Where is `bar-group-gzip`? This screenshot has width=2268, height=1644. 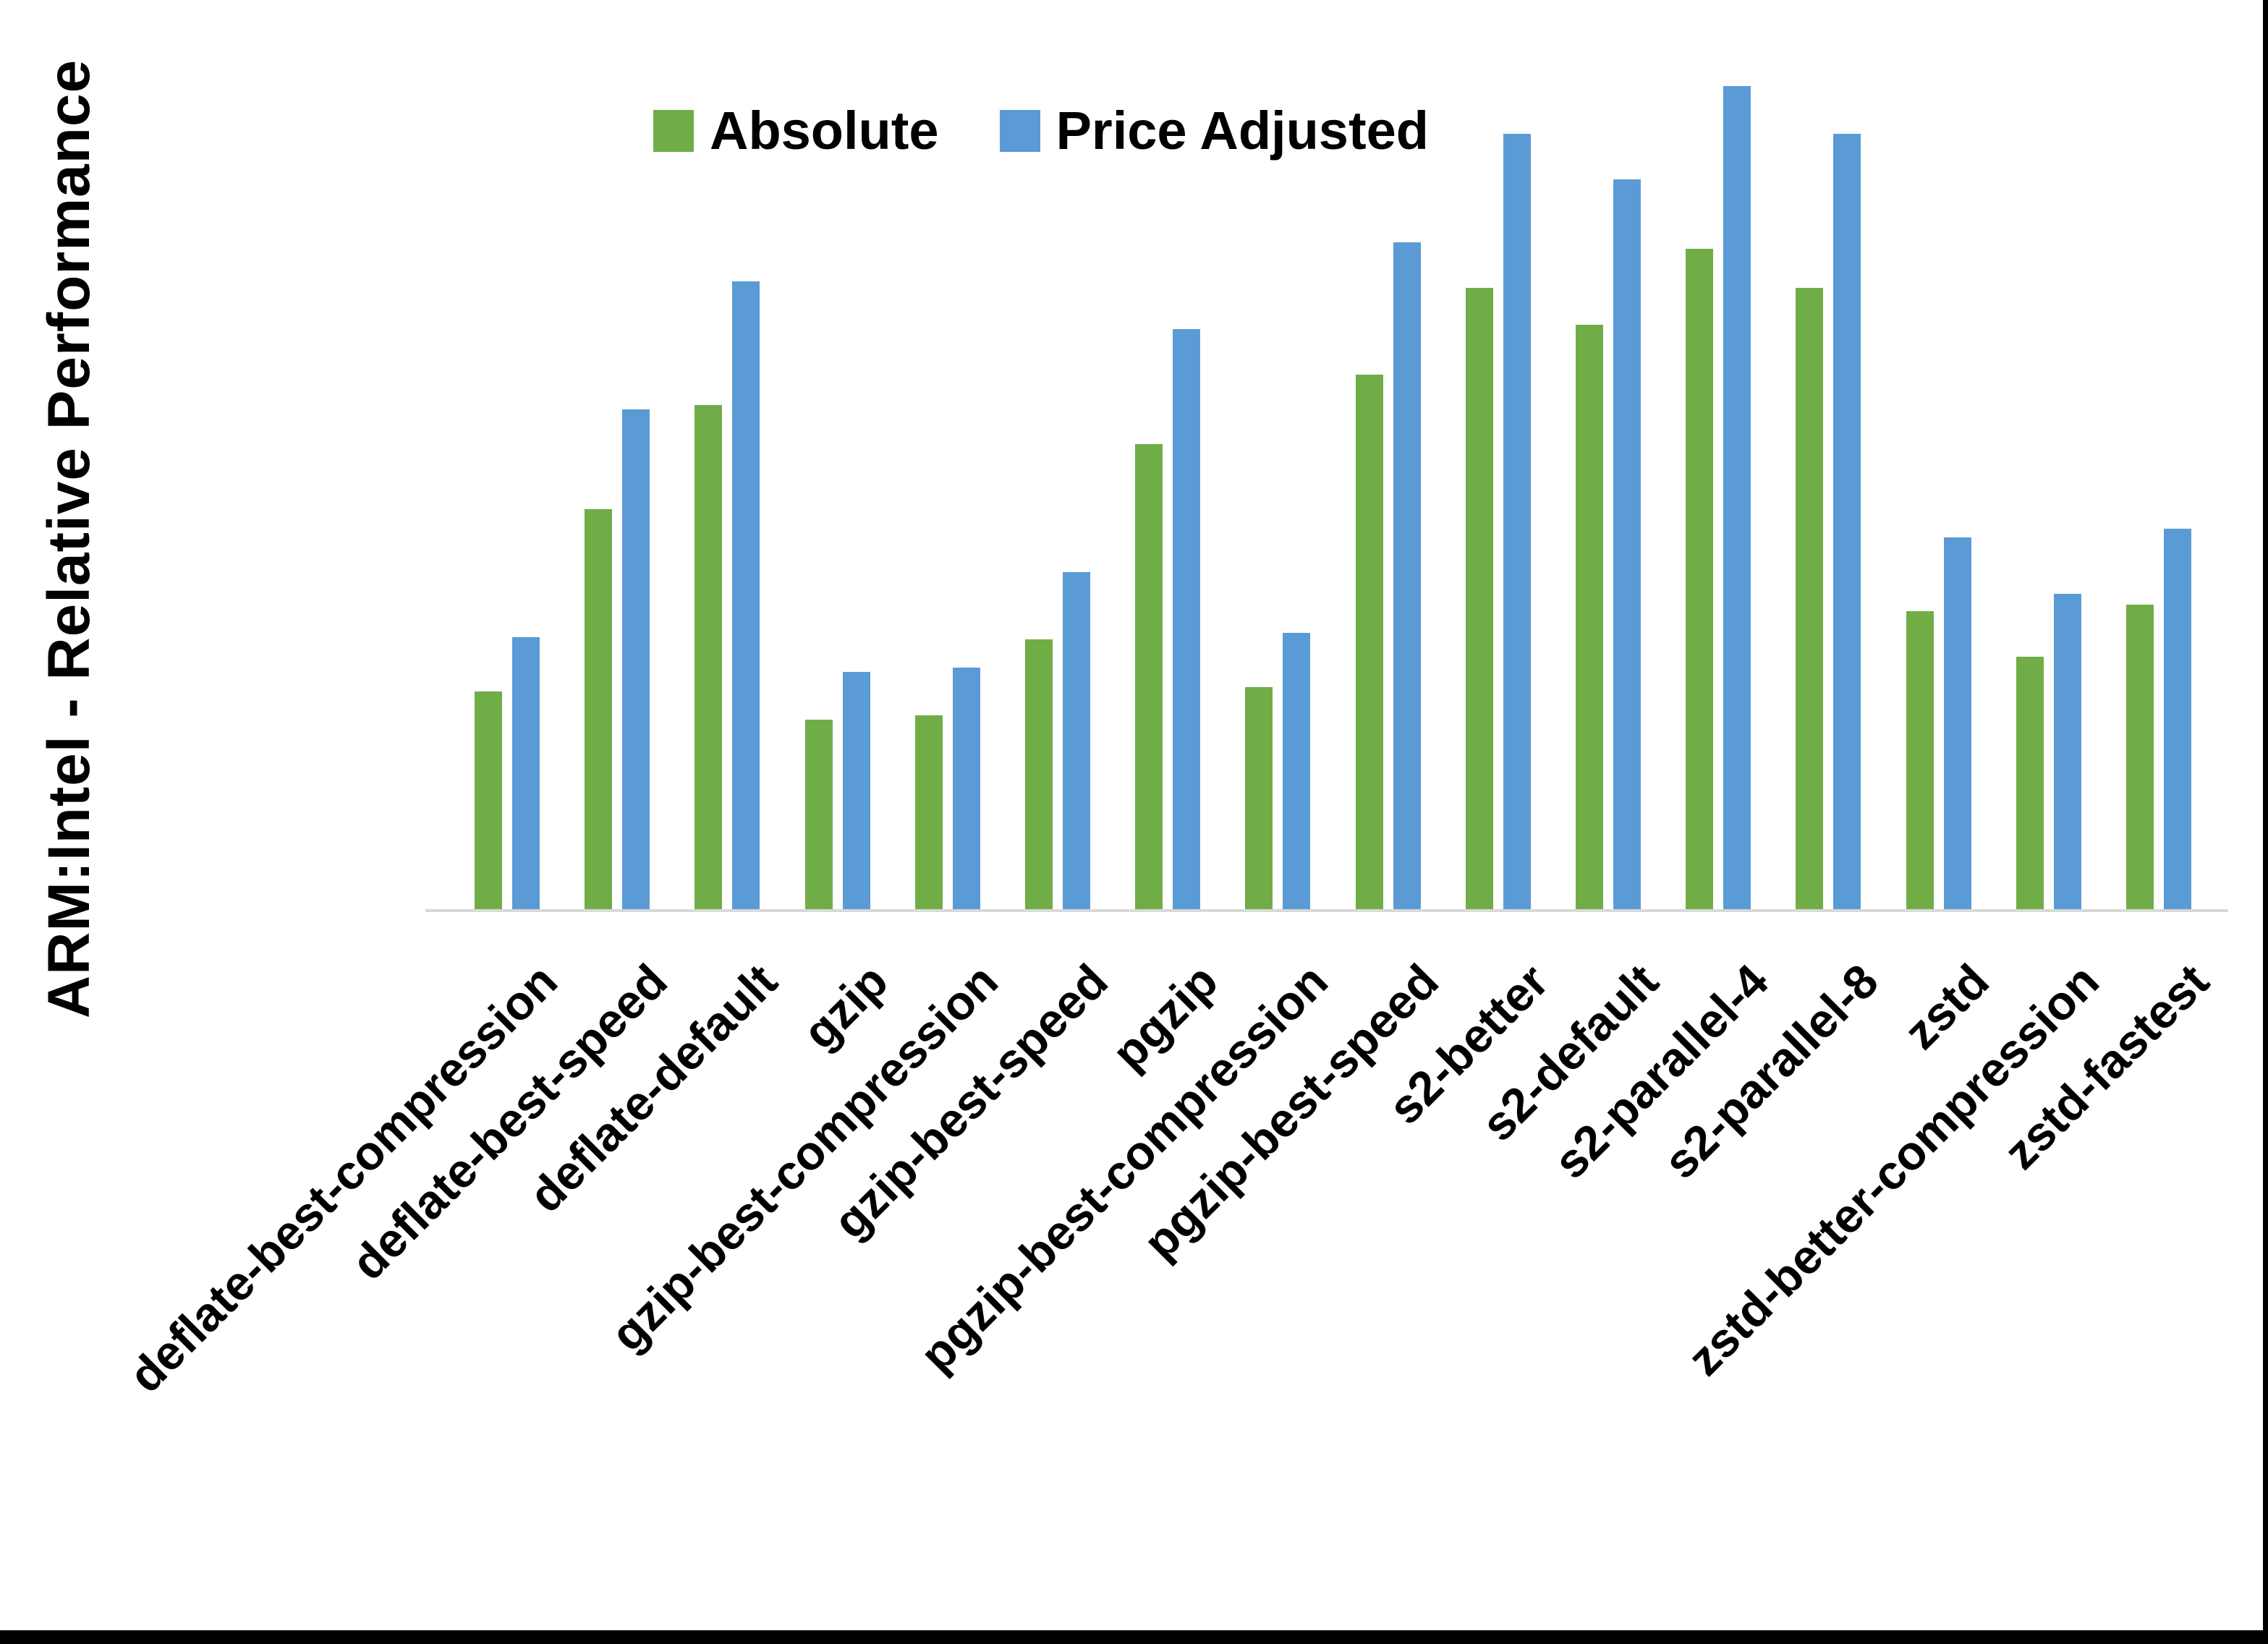
bar-group-gzip is located at coordinates (838, 477).